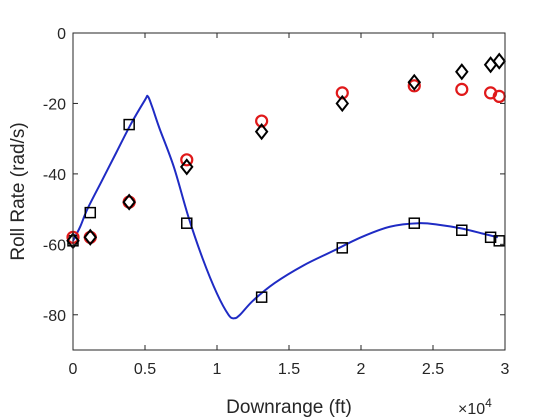 This screenshot has width=560, height=420. I want to click on x-axis-label: Downrange (ft), so click(289, 407).